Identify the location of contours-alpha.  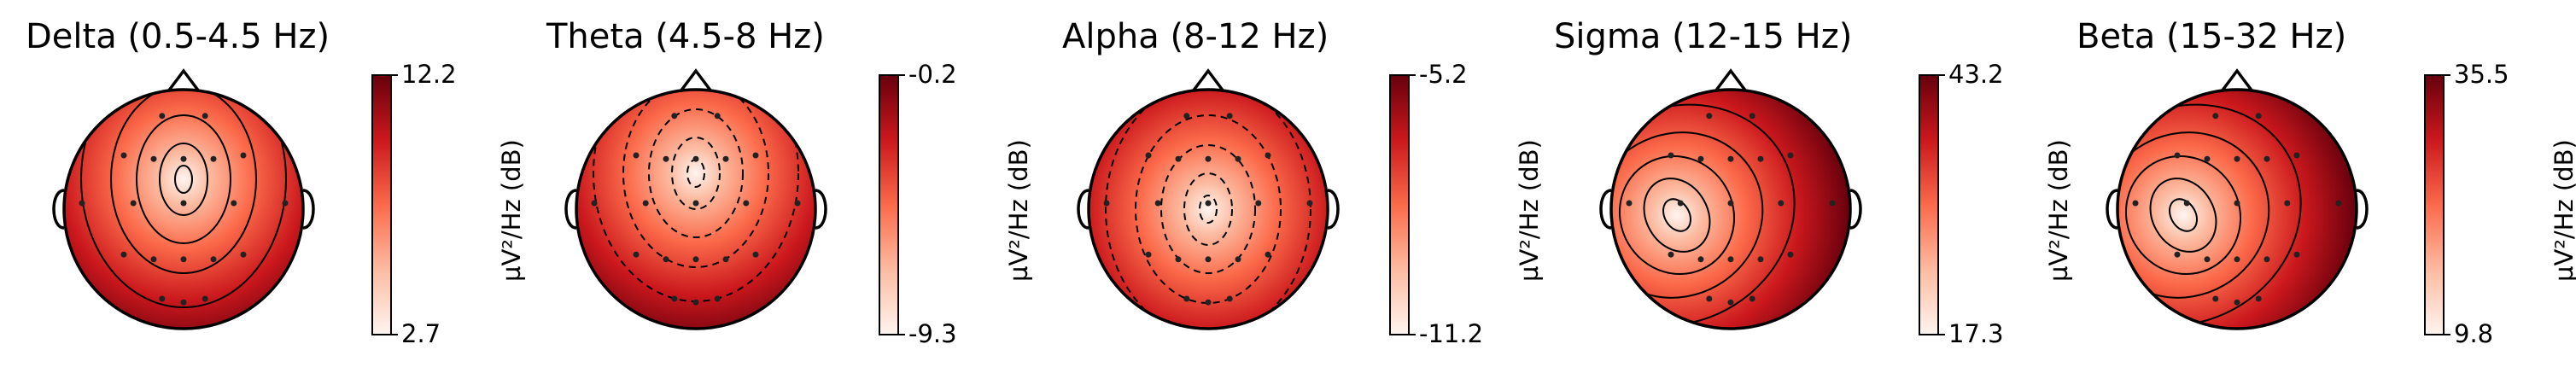
(1208, 210).